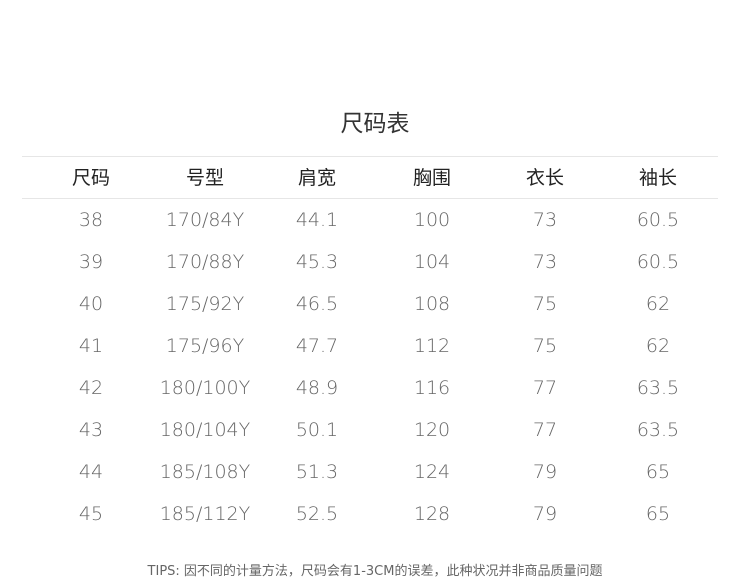 Image resolution: width=750 pixels, height=579 pixels. I want to click on table-cell: 100, so click(432, 220).